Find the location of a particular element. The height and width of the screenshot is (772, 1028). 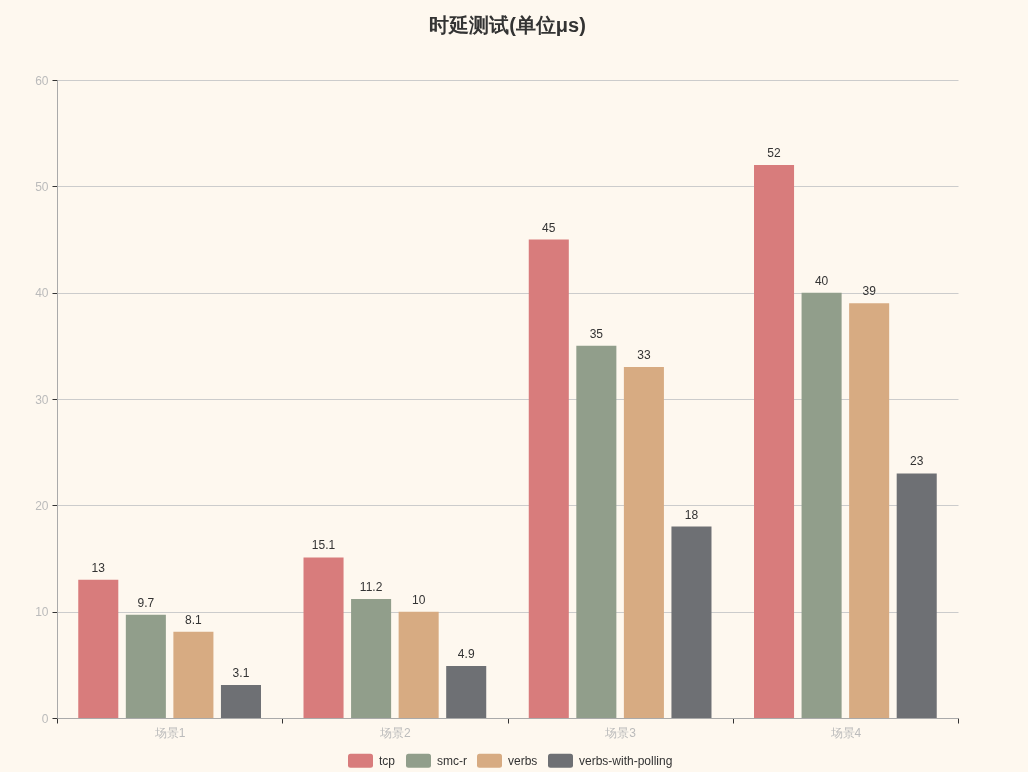

y-tick-label: 20 is located at coordinates (42, 505).